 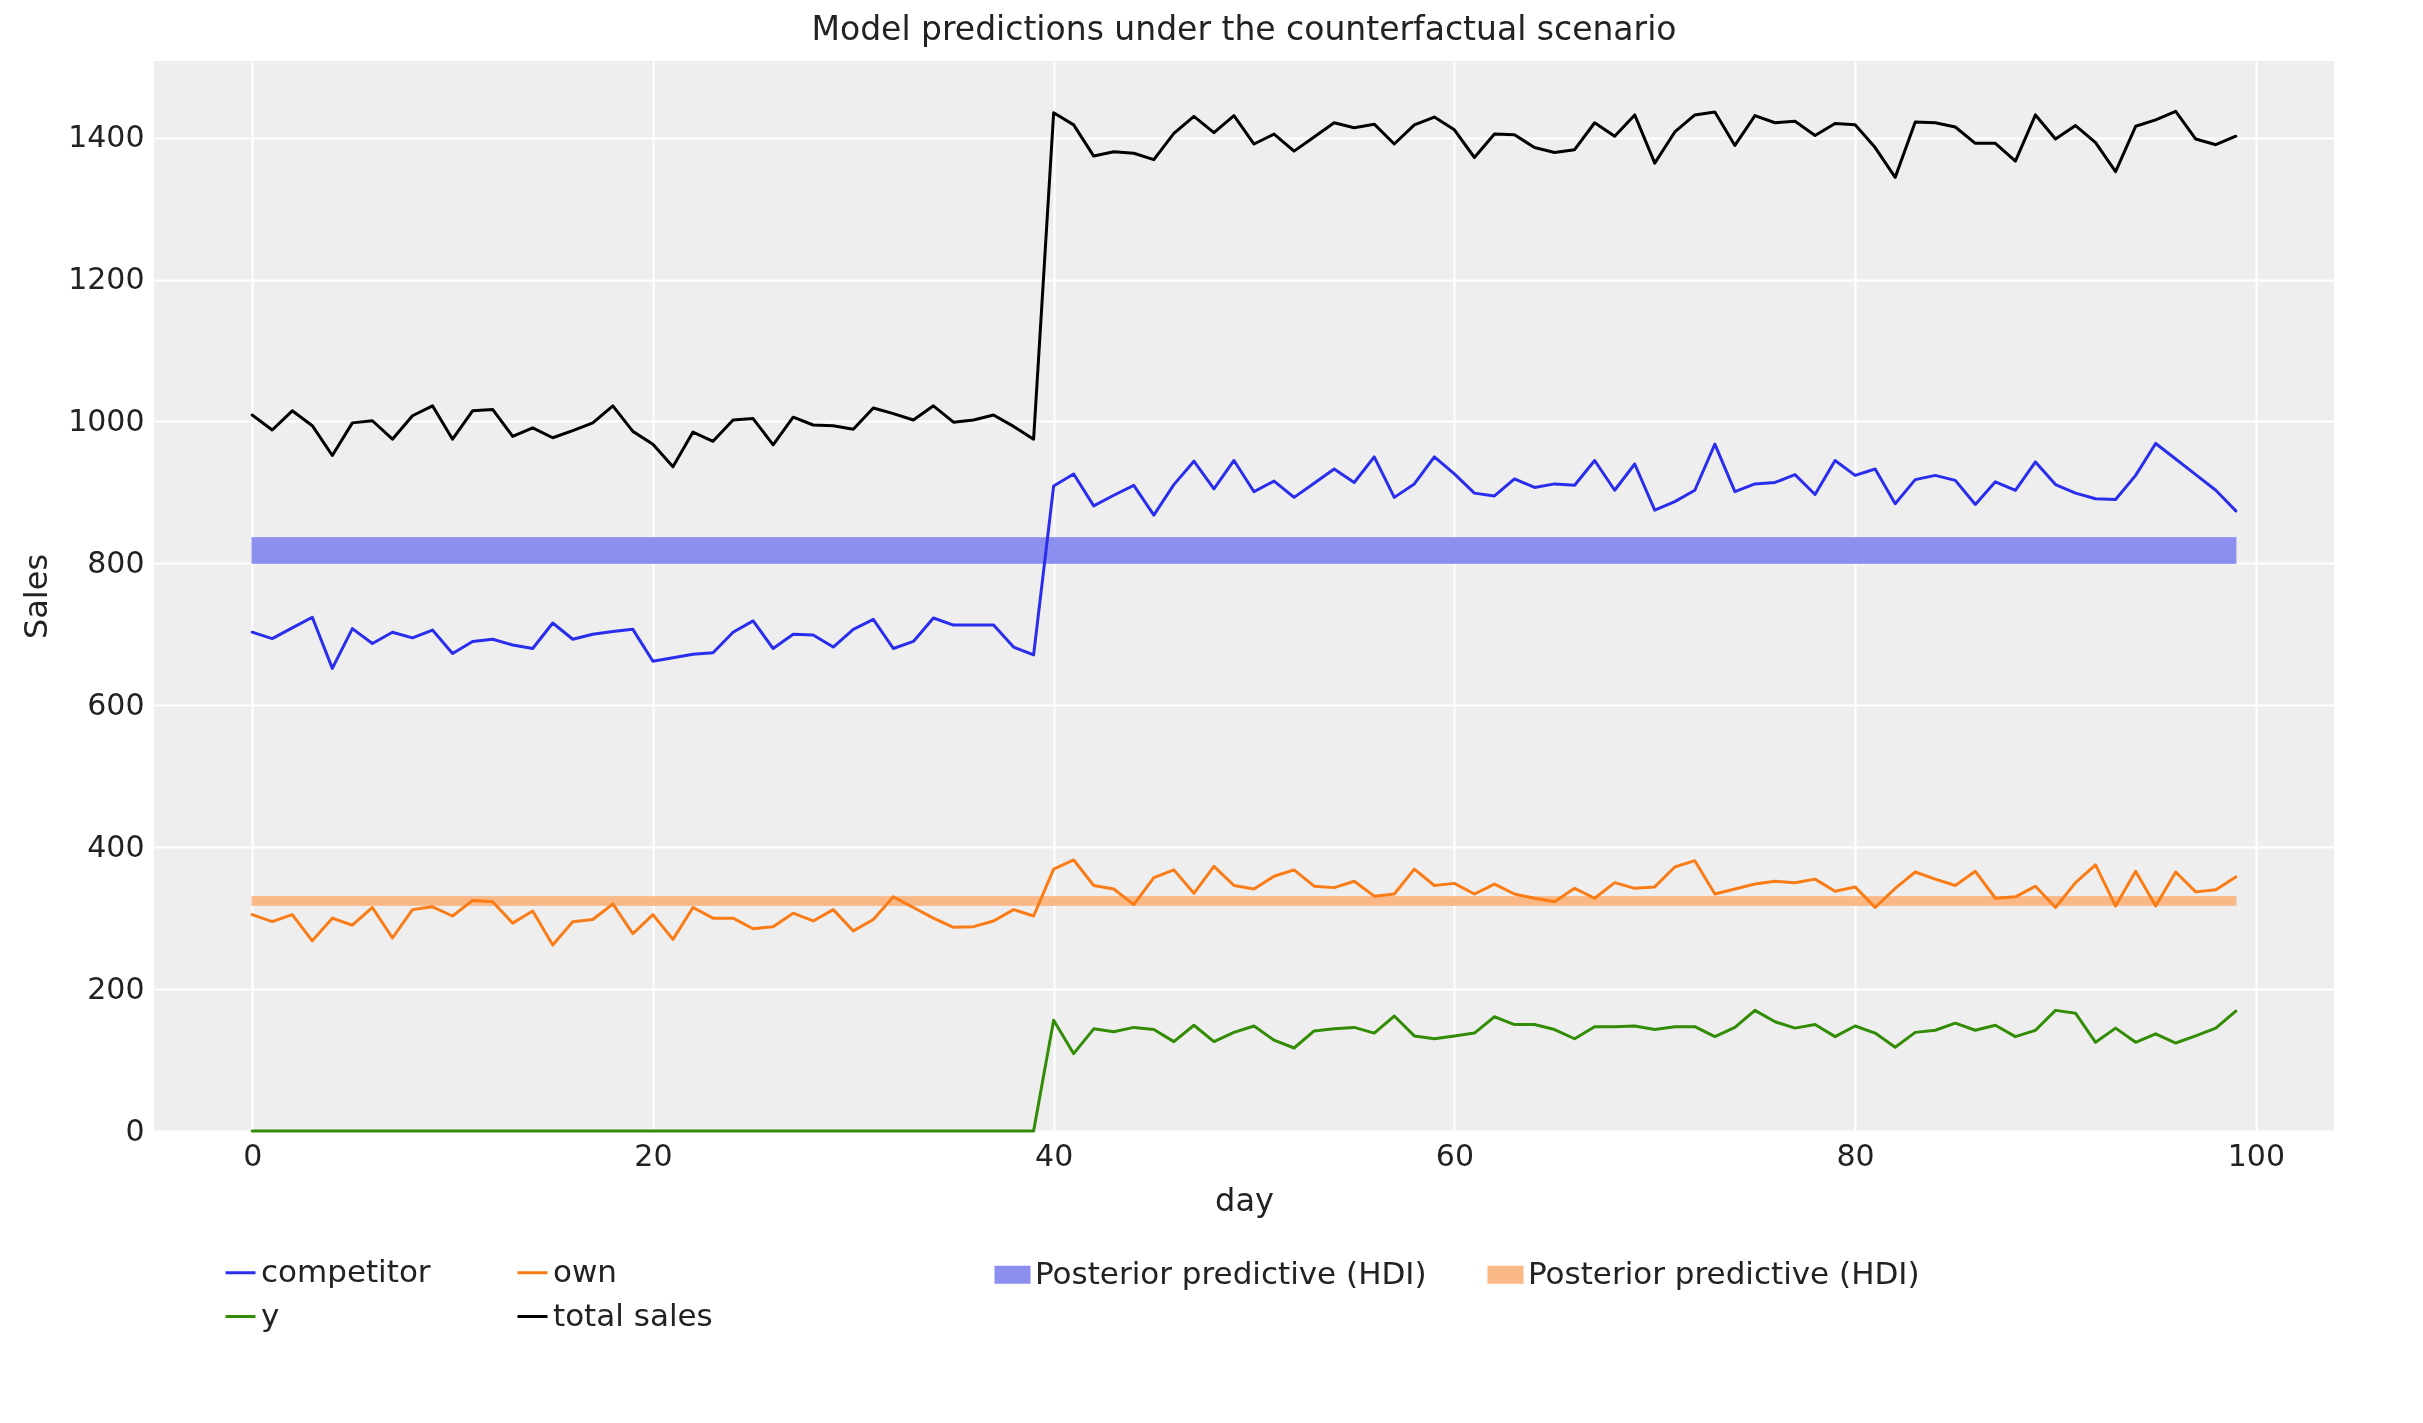 What do you see at coordinates (1244, 1199) in the screenshot?
I see `x-axis-title: day` at bounding box center [1244, 1199].